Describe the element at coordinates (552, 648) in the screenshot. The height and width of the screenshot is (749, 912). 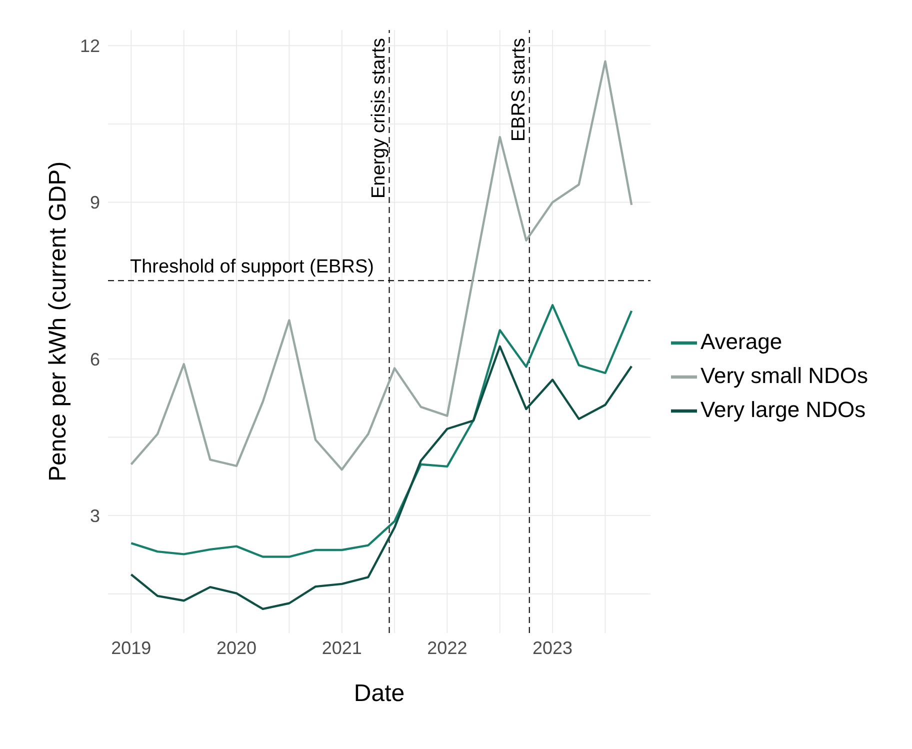
I see `x-tick-label: 2023` at that location.